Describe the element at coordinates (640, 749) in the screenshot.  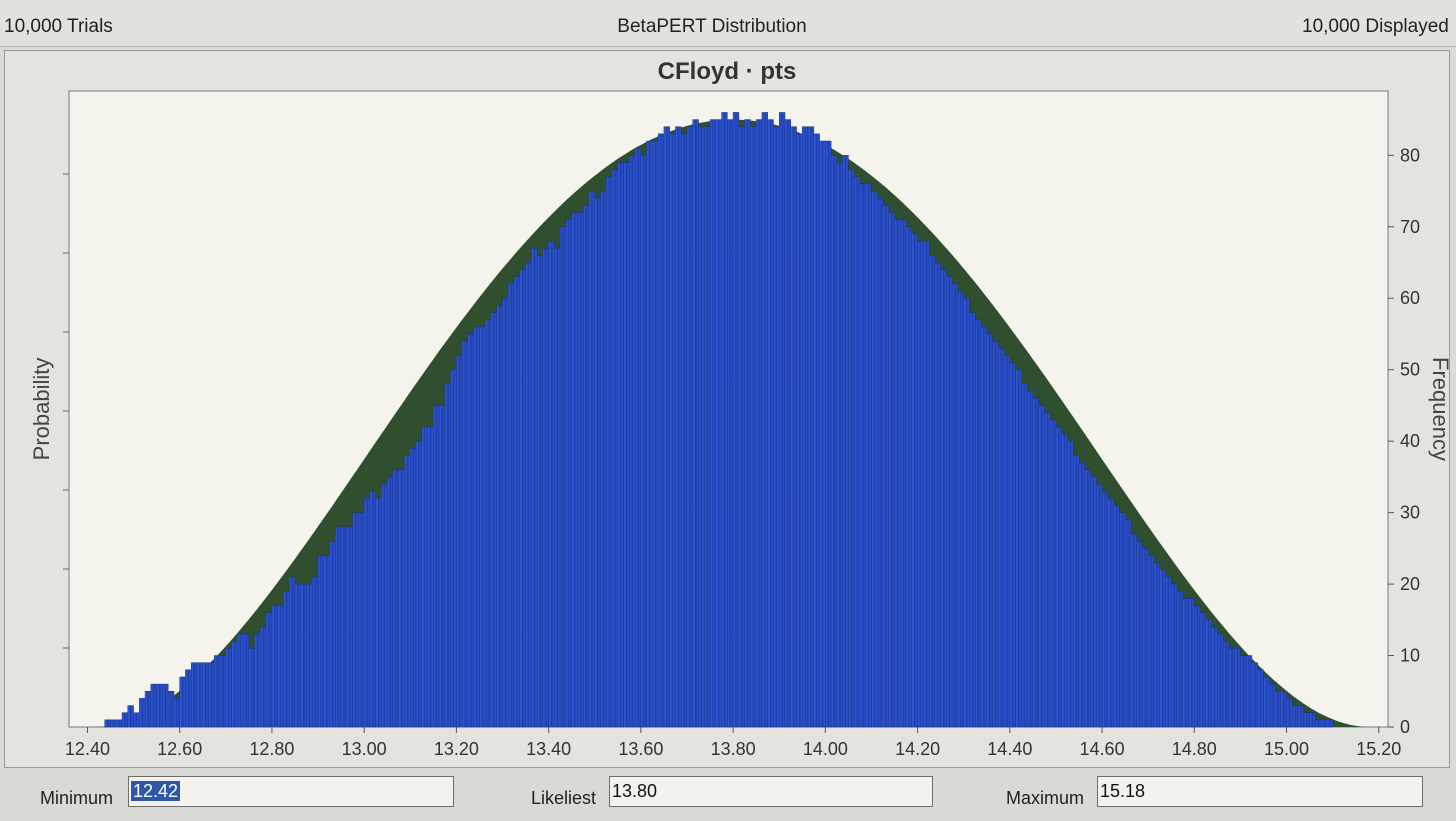
I see `x-tick-label: 13.60` at that location.